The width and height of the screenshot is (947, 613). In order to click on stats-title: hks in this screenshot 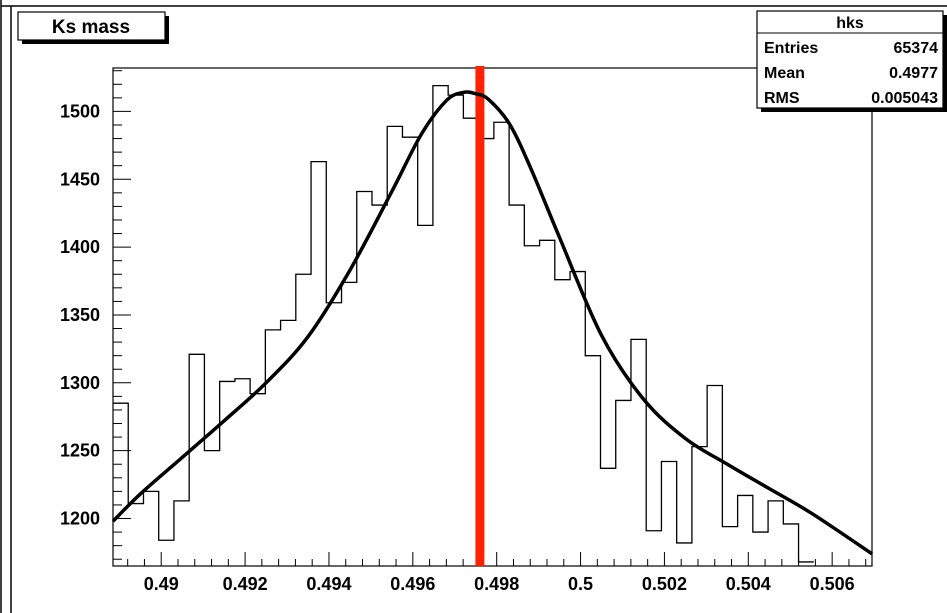, I will do `click(850, 23)`.